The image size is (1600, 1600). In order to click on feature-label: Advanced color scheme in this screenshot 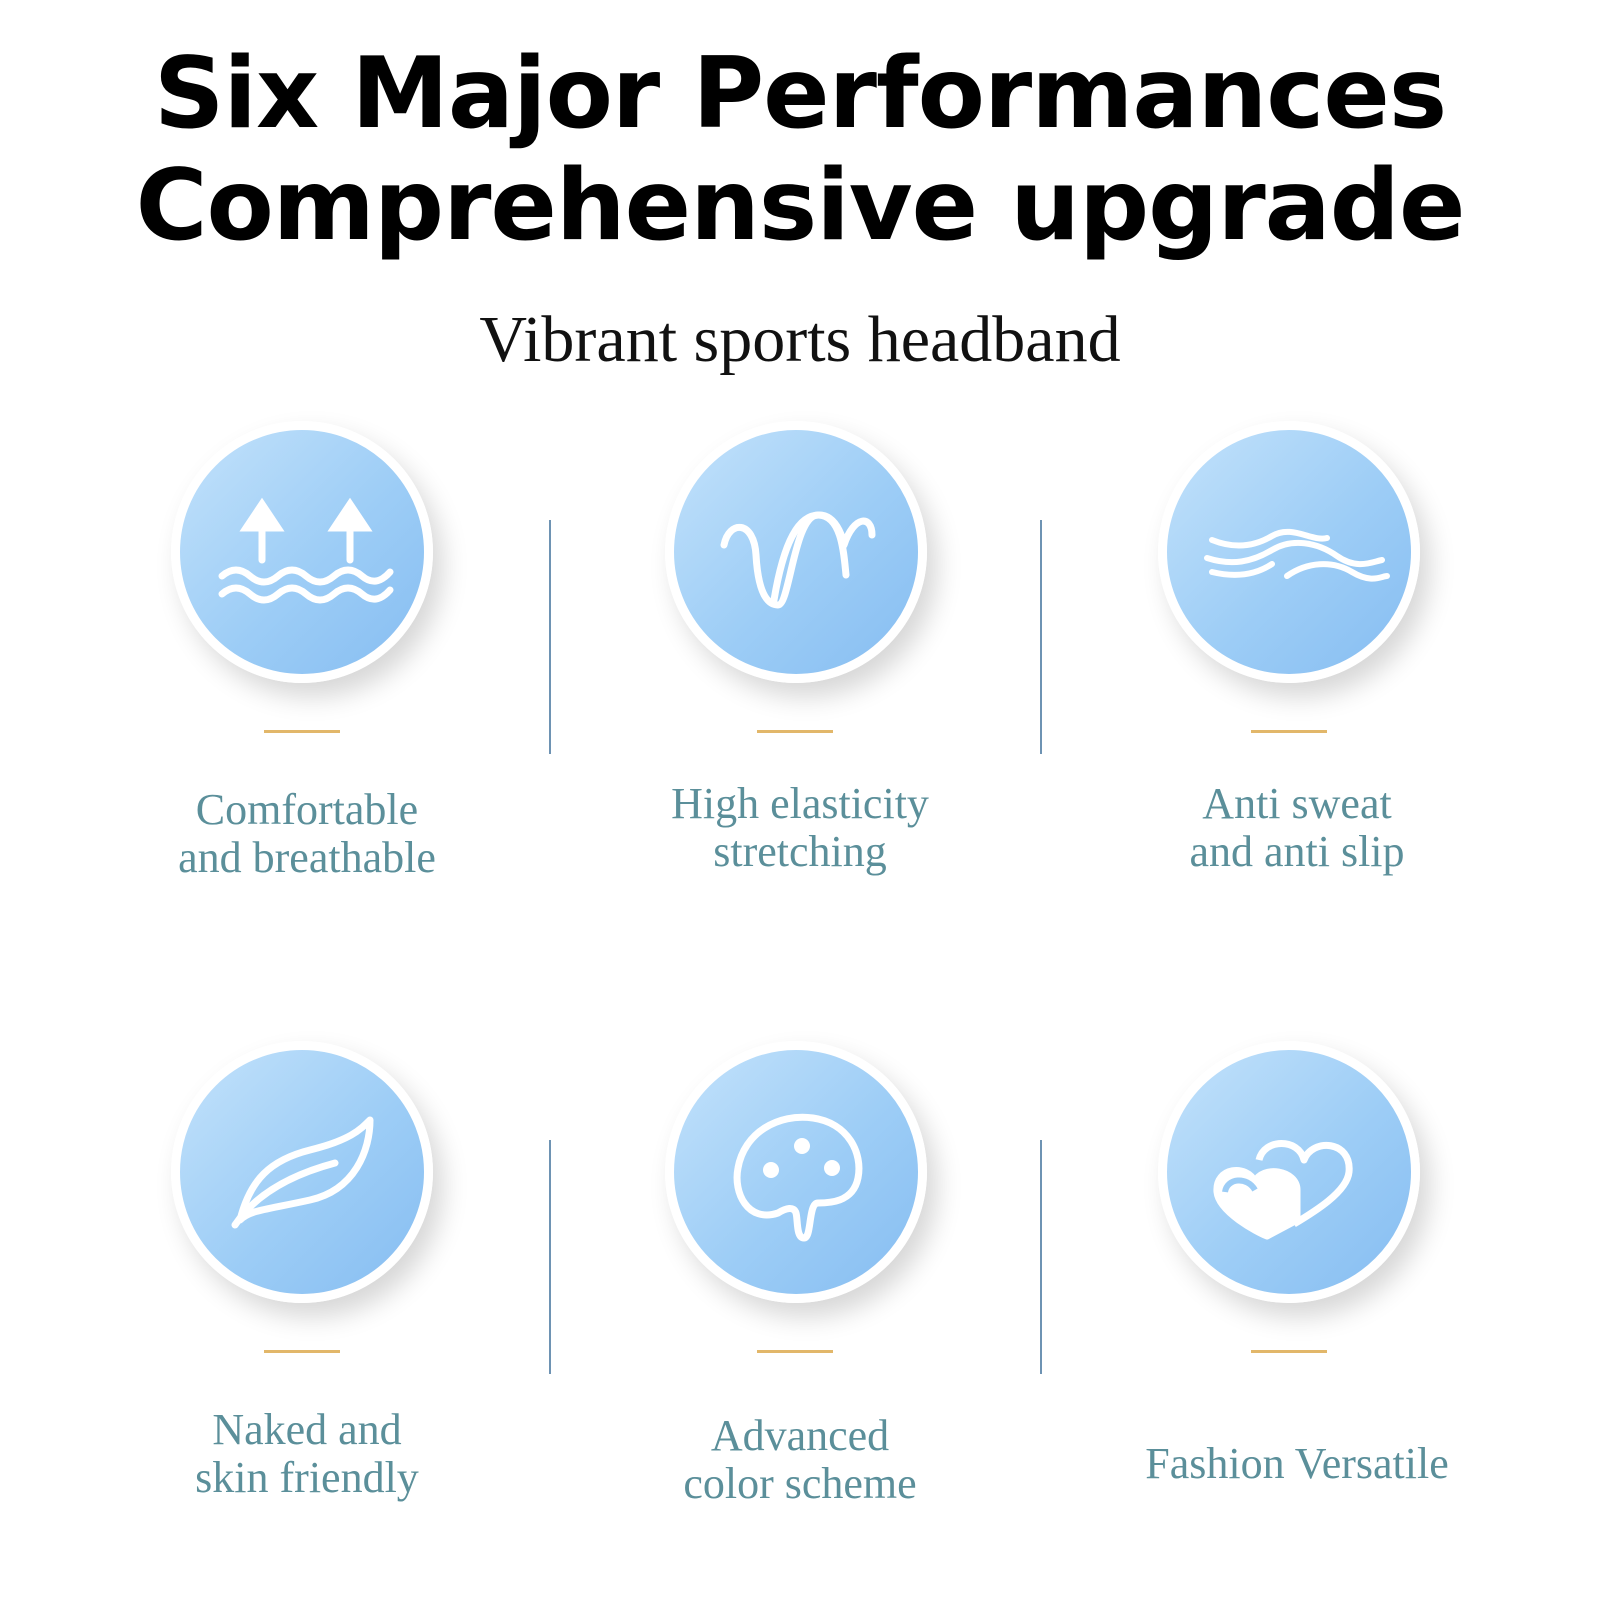, I will do `click(800, 1459)`.